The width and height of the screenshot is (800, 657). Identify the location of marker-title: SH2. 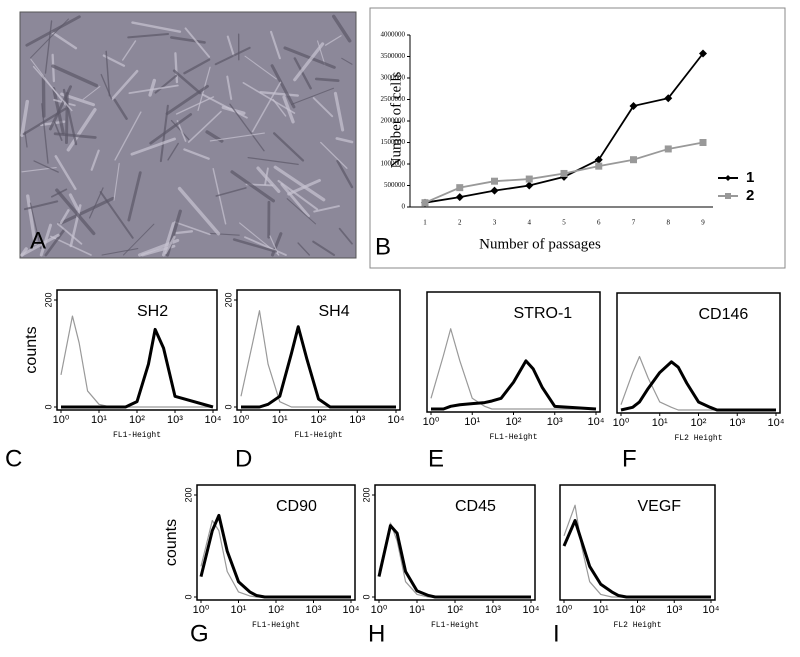
(152, 311).